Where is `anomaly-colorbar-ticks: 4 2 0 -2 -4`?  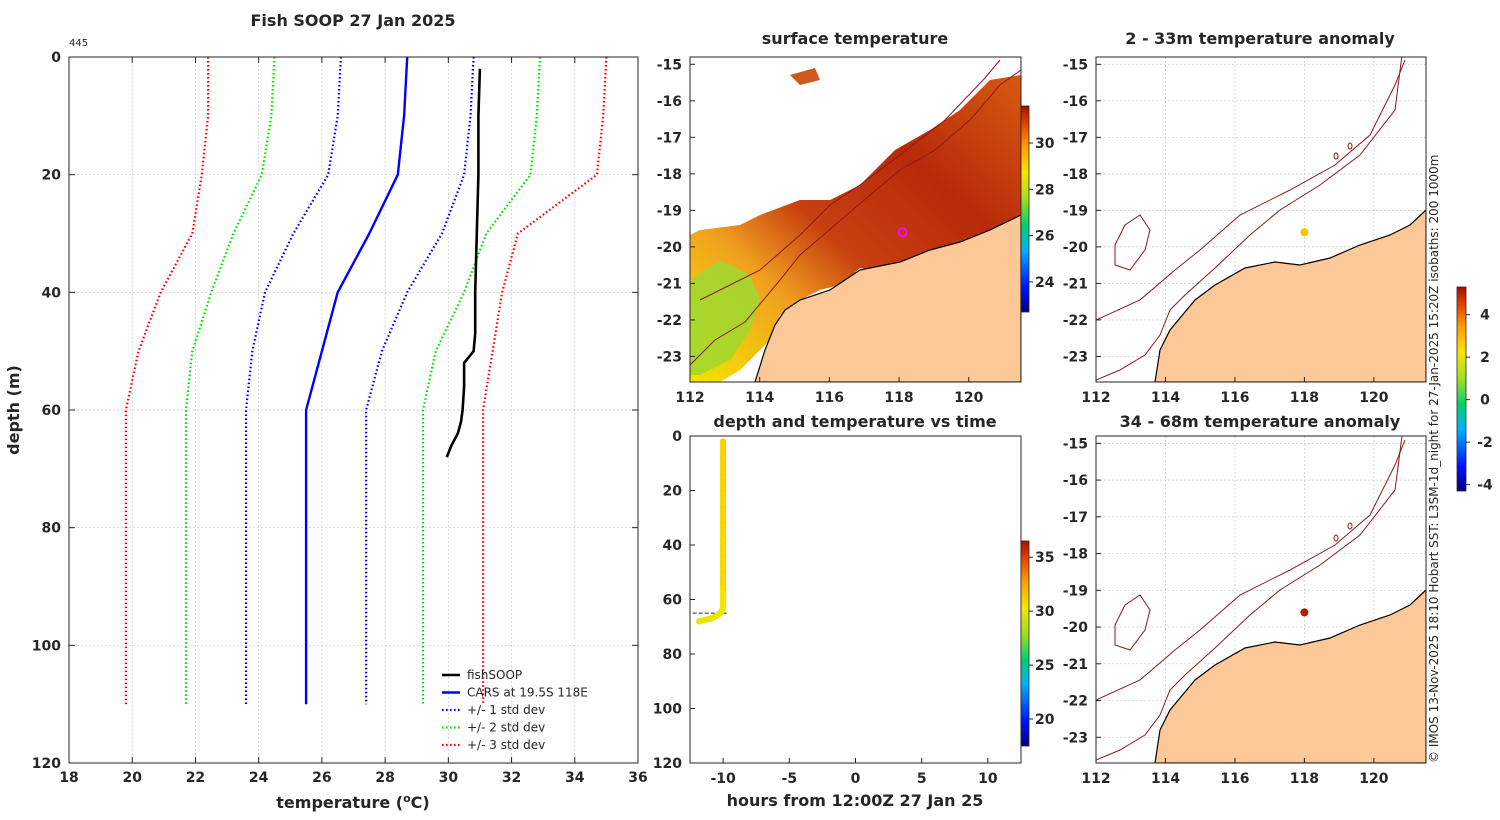 anomaly-colorbar-ticks: 4 2 0 -2 -4 is located at coordinates (1479, 401).